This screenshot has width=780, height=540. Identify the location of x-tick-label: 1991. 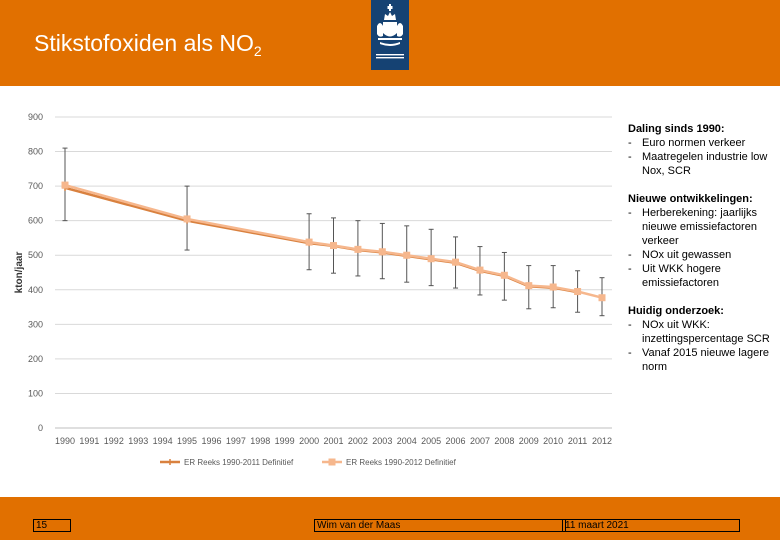
(89, 441).